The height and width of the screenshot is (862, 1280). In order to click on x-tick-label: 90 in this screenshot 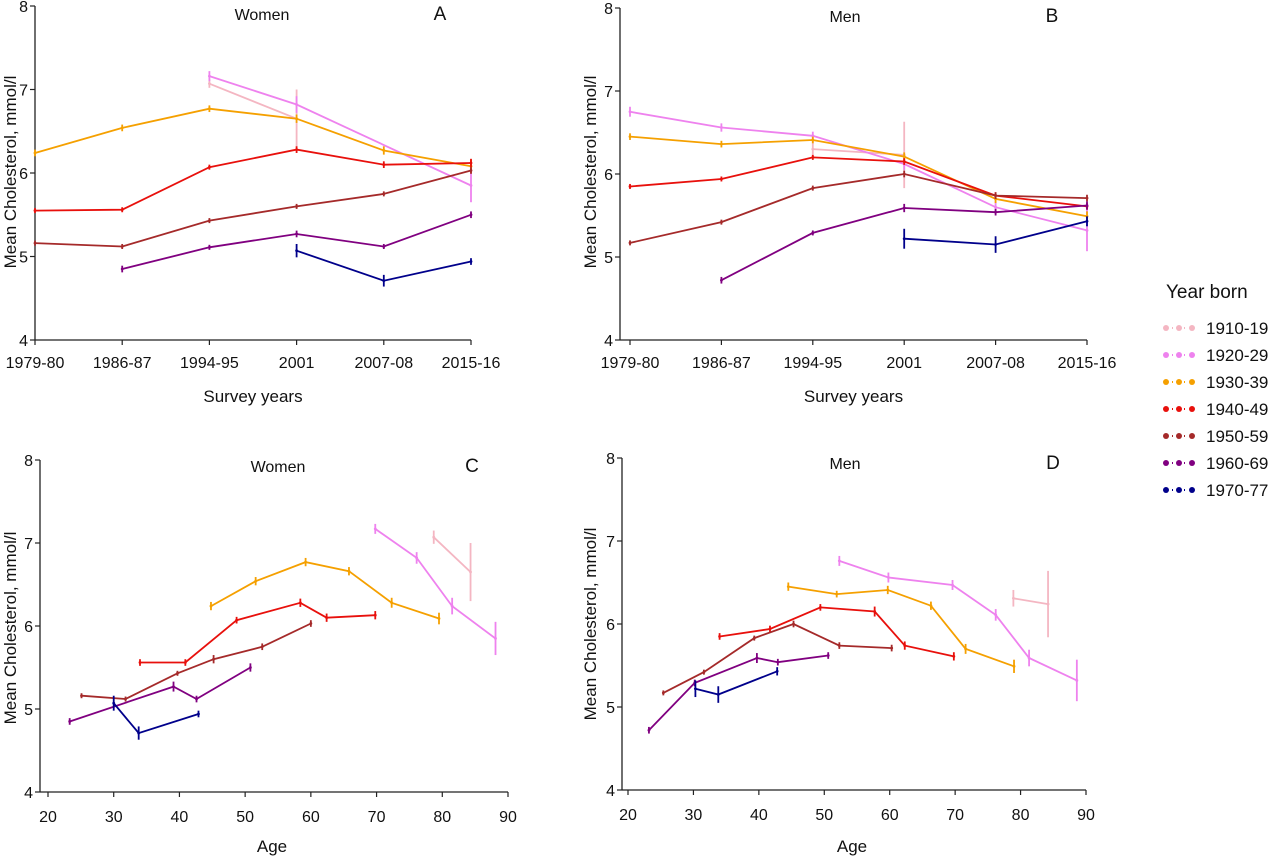, I will do `click(508, 817)`.